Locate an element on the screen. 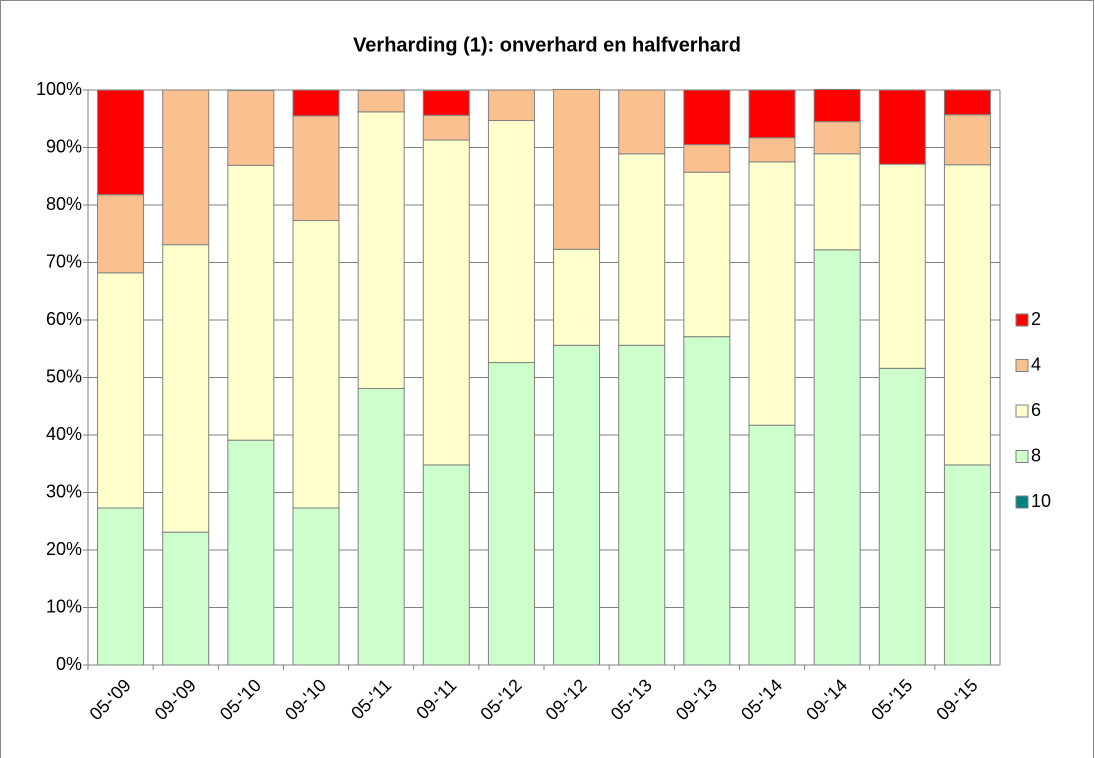  y-tick-label: 50% is located at coordinates (64, 376).